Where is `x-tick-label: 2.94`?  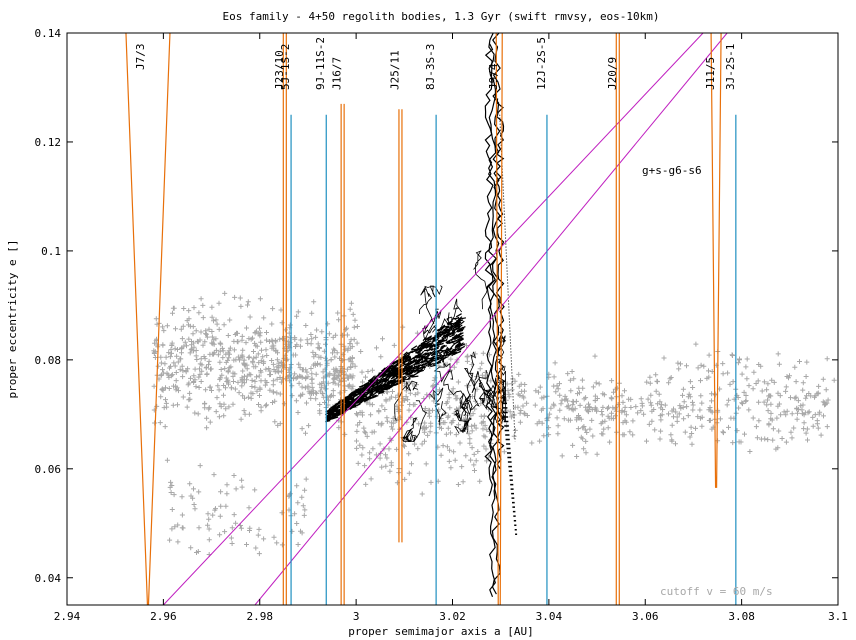 x-tick-label: 2.94 is located at coordinates (67, 616).